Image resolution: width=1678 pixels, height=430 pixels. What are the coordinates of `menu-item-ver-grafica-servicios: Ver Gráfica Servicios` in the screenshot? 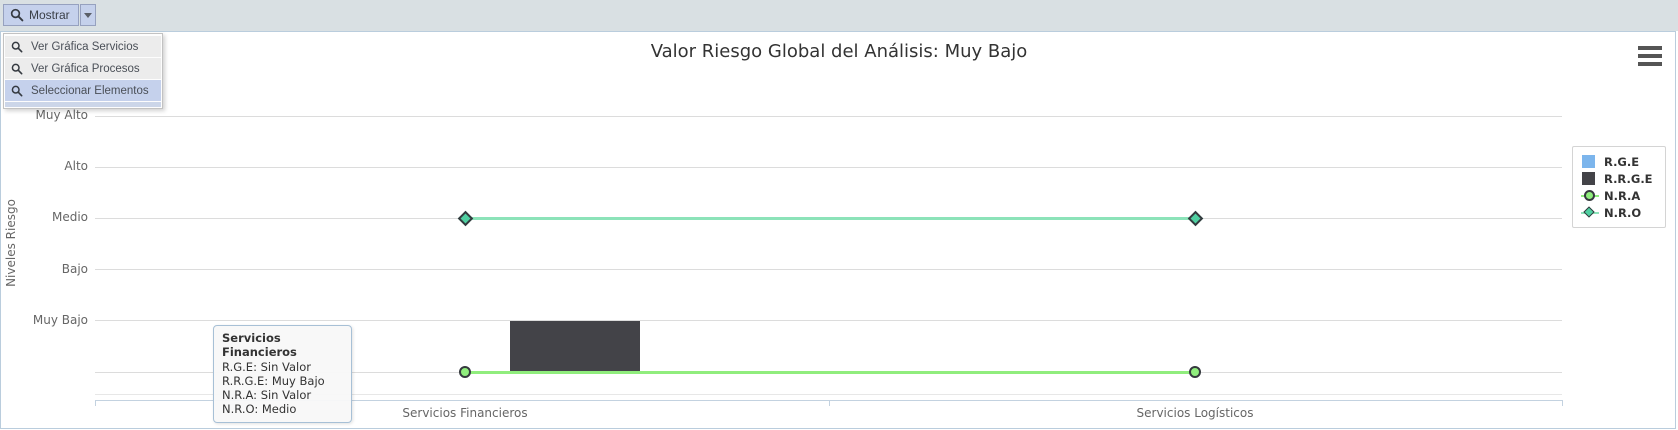 It's located at (83, 46).